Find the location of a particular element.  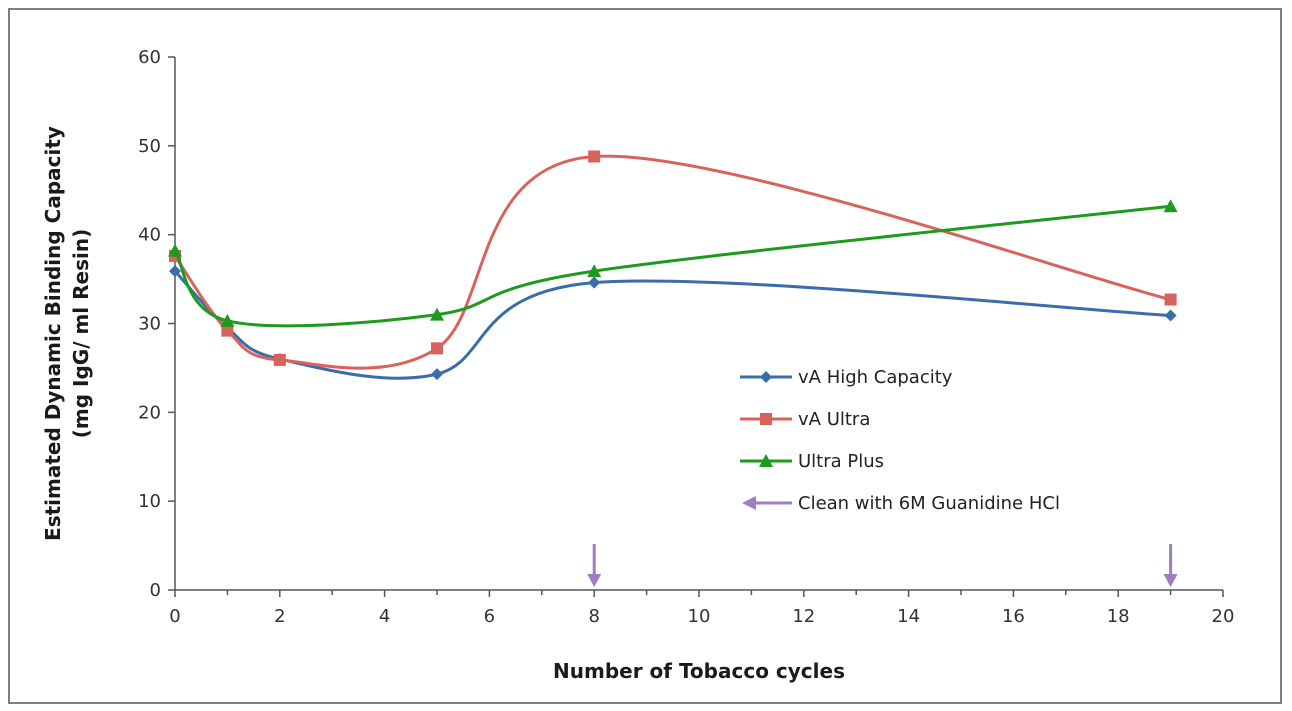

x-axis-ticks: 0 2 4 6 8 10 12 14 16 18 20 is located at coordinates (701, 608).